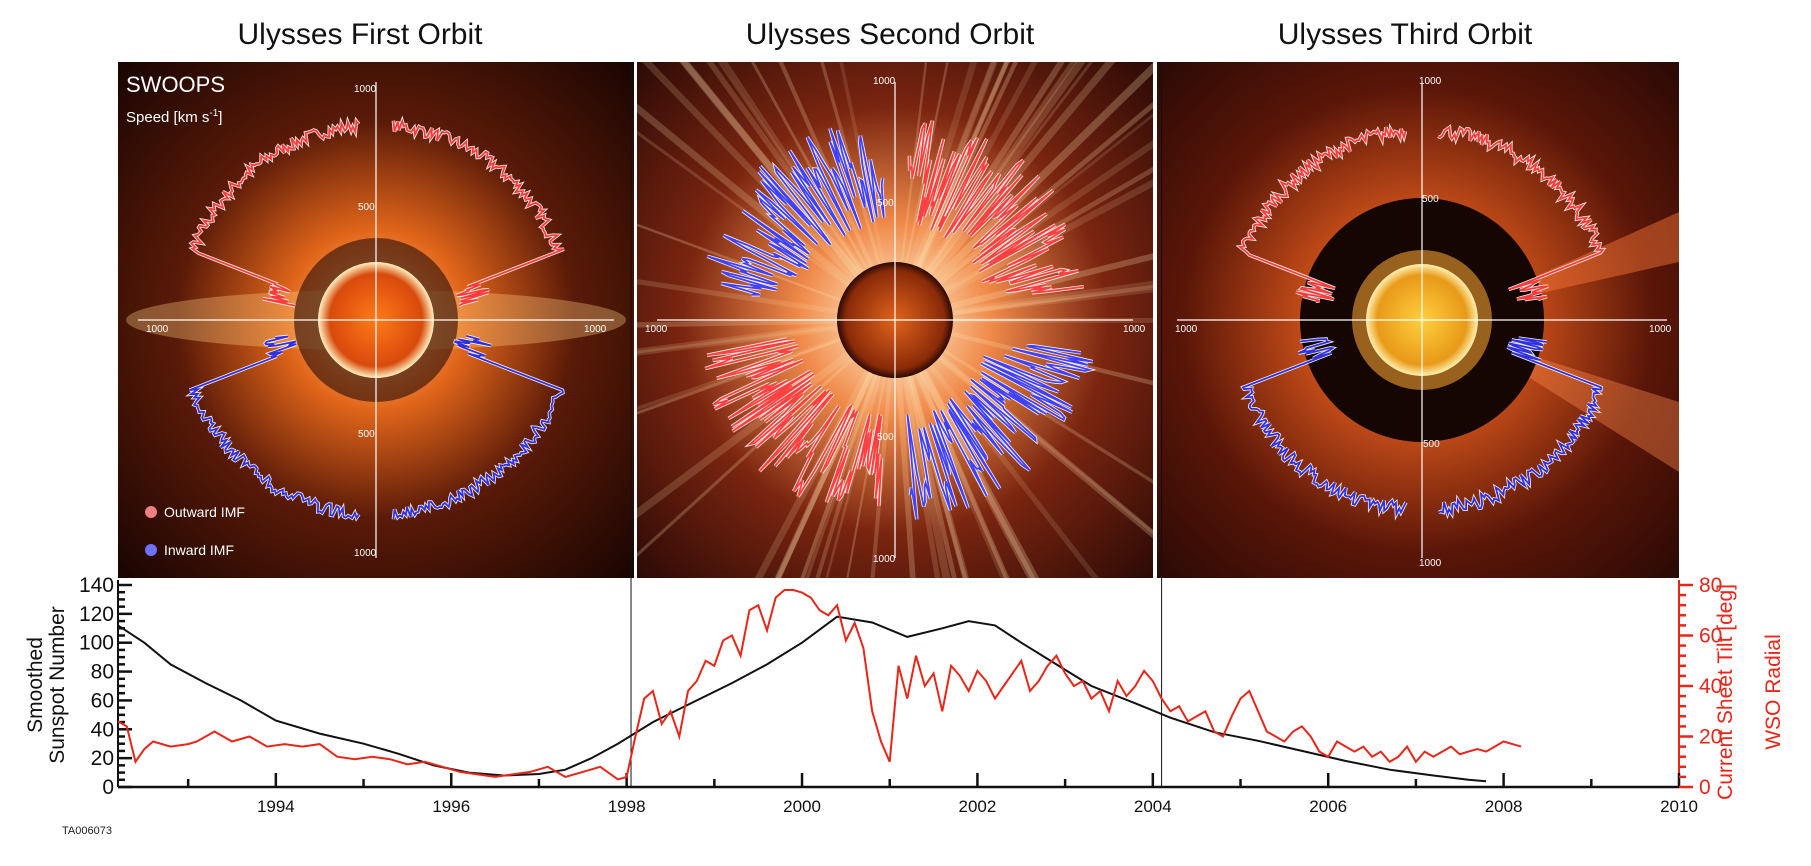  Describe the element at coordinates (96, 585) in the screenshot. I see `y-left-tick-label: 140` at that location.